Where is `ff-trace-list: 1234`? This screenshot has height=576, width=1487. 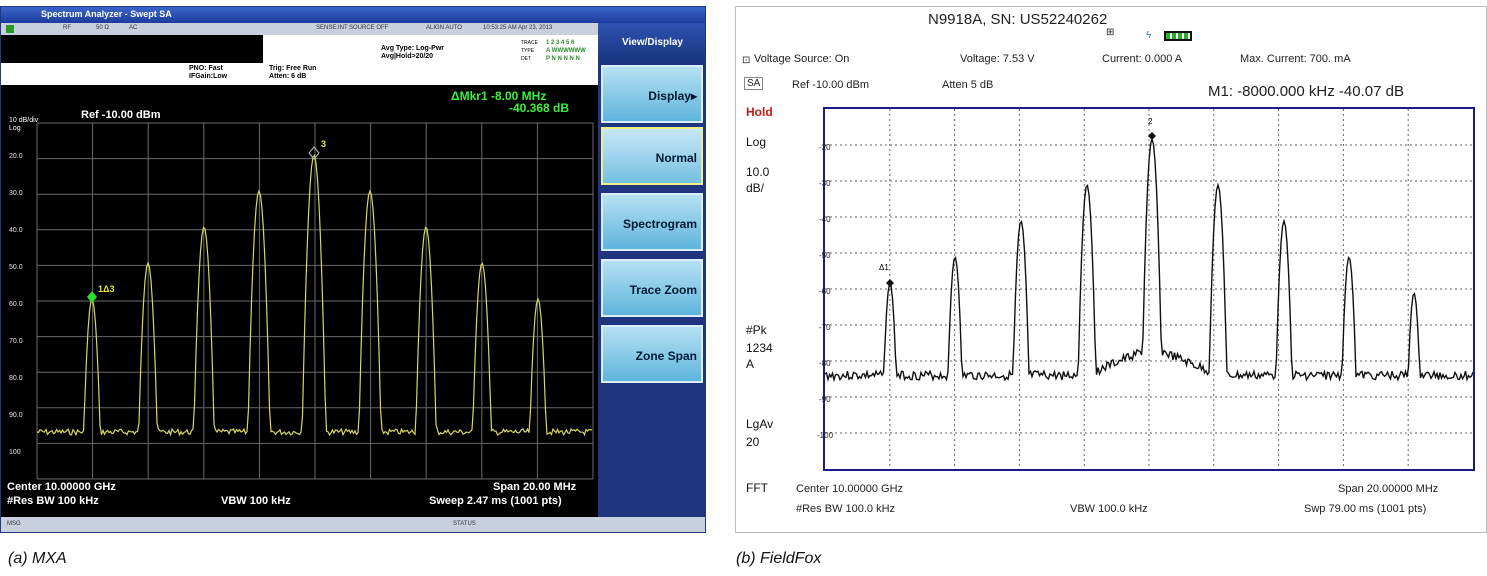 ff-trace-list: 1234 is located at coordinates (759, 348).